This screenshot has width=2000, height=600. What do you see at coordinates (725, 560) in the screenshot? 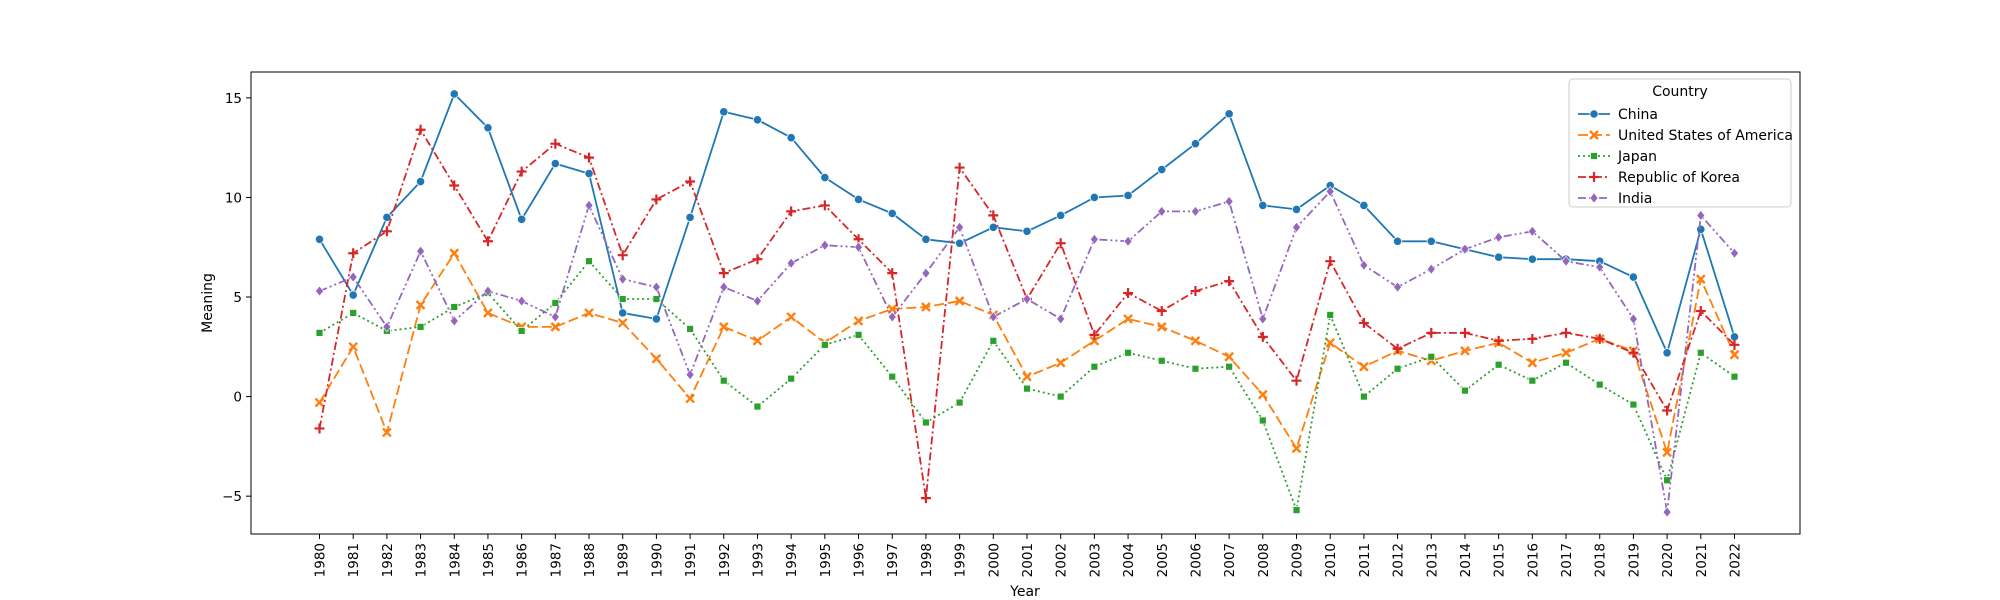
I see `x-tick-label: 1992` at bounding box center [725, 560].